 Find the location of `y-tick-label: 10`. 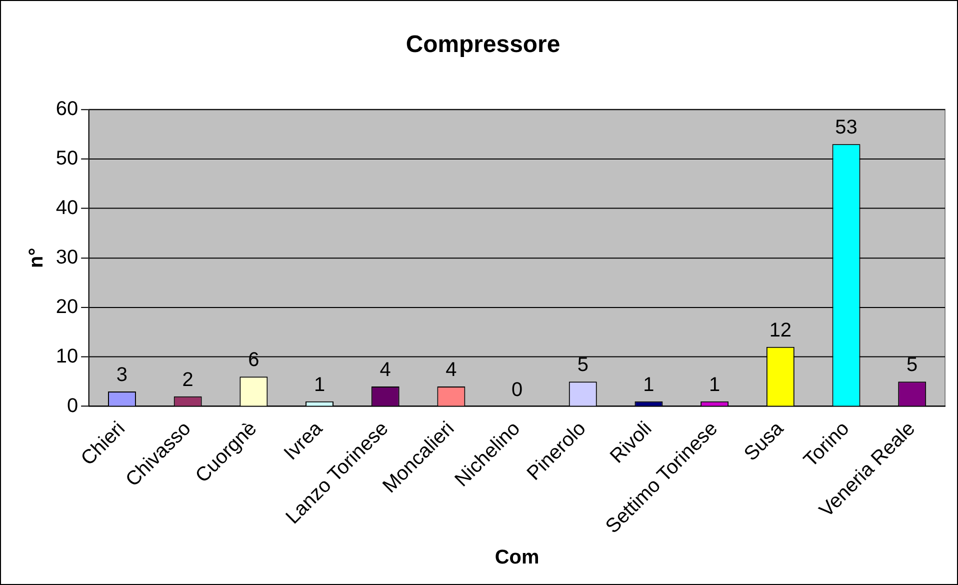

y-tick-label: 10 is located at coordinates (67, 356).